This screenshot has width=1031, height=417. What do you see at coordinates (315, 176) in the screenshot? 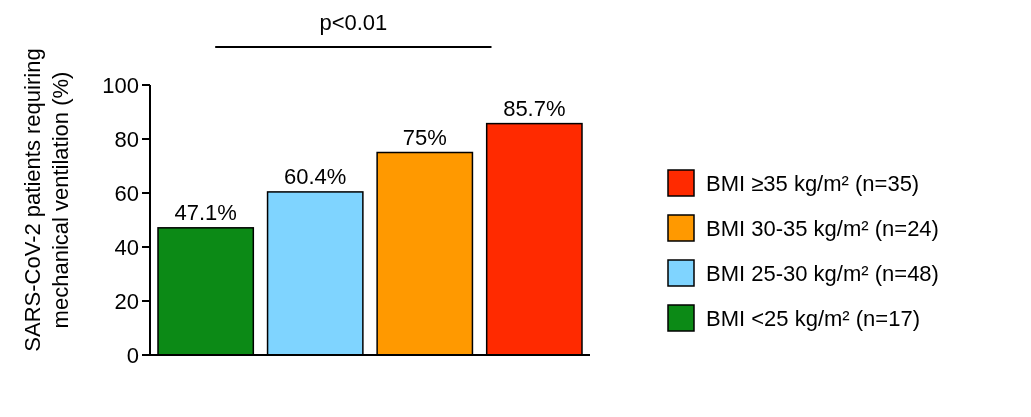
I see `data-label: 60.4%` at bounding box center [315, 176].